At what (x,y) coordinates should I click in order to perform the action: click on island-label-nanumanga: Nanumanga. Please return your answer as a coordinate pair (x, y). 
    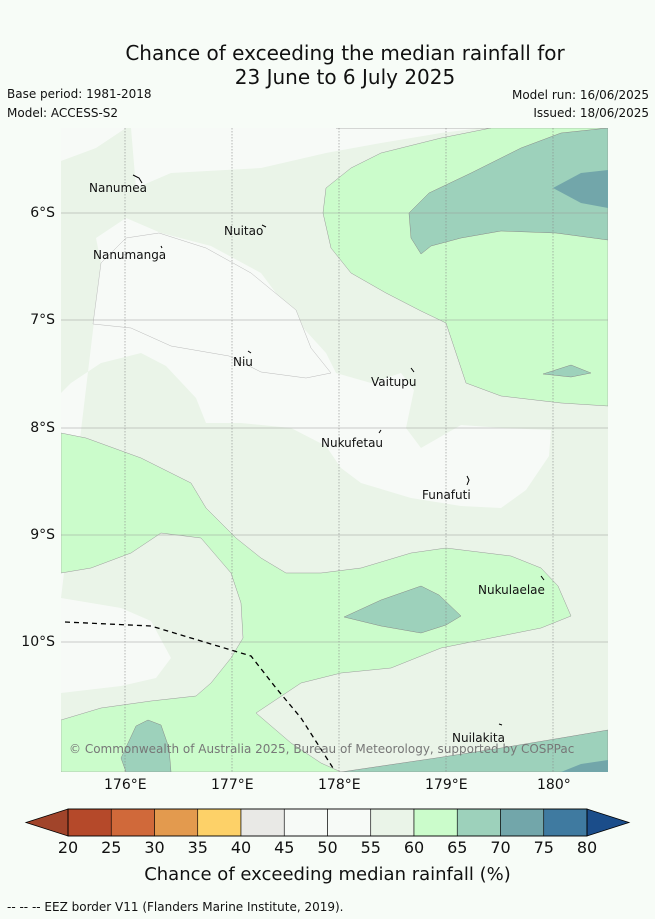
    Looking at the image, I should click on (130, 255).